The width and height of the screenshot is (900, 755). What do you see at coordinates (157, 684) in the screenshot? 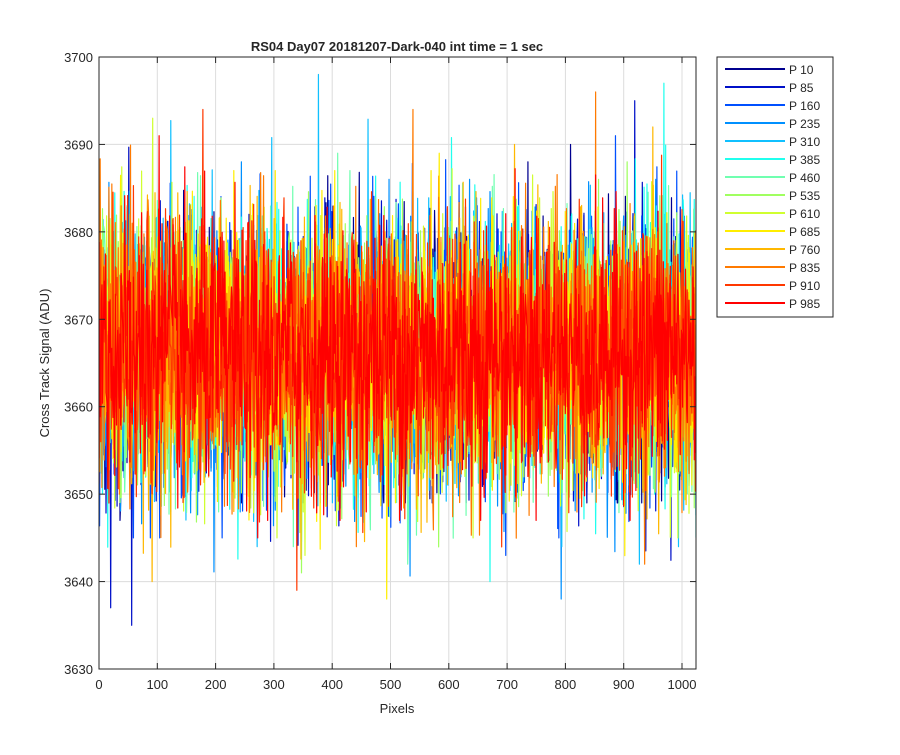
I see `x-tick-label: 100` at bounding box center [157, 684].